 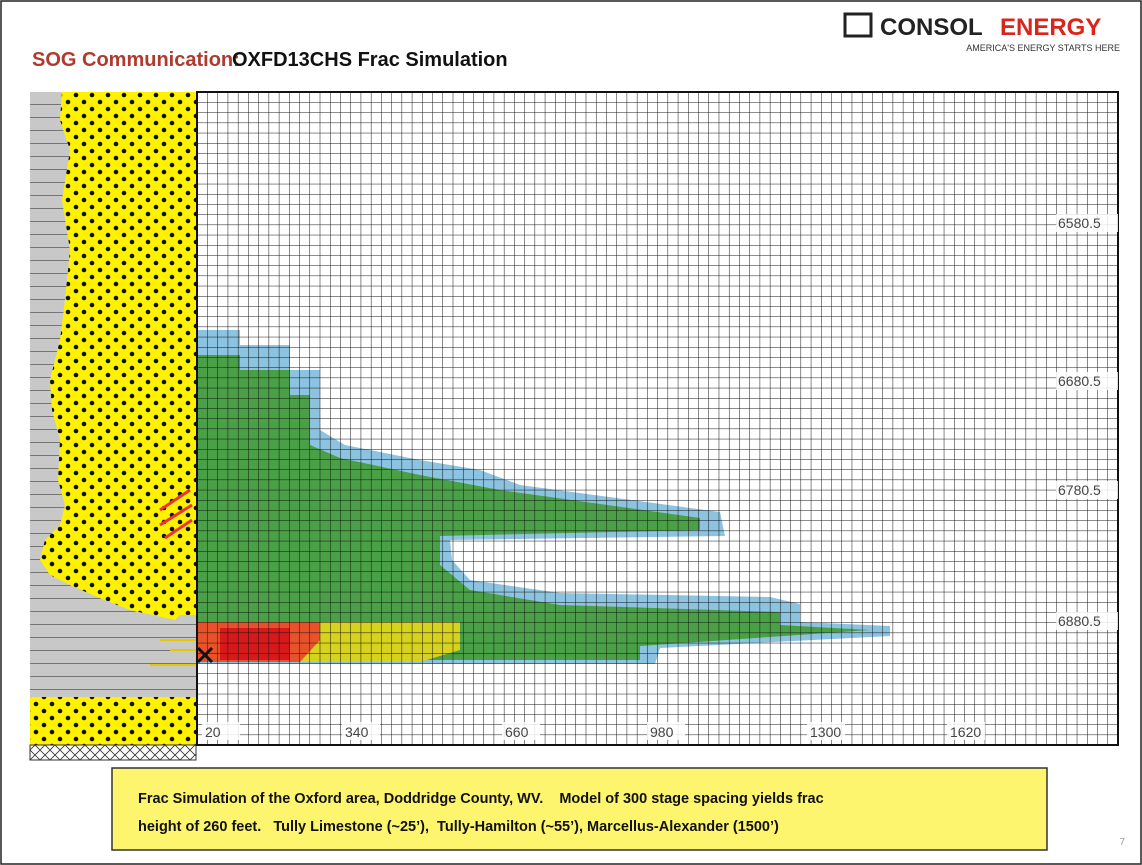 What do you see at coordinates (113, 752) in the screenshot?
I see `basement-fill` at bounding box center [113, 752].